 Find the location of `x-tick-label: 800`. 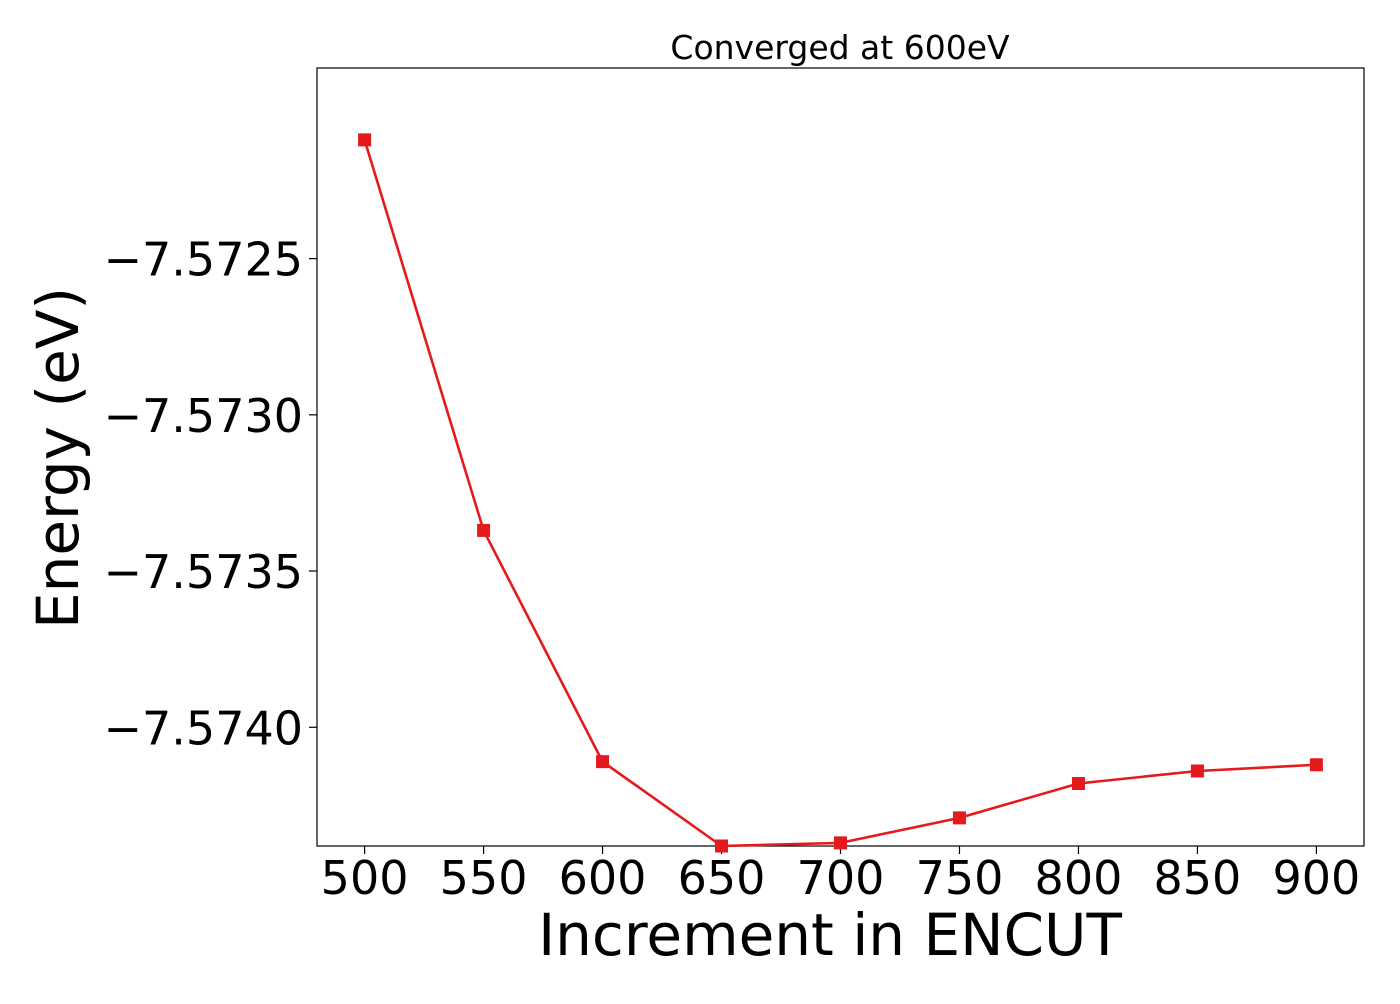

x-tick-label: 800 is located at coordinates (1079, 878).